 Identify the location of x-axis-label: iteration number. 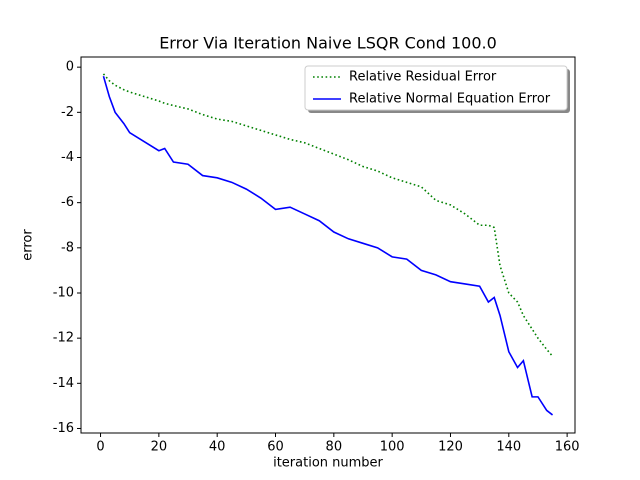
(328, 463).